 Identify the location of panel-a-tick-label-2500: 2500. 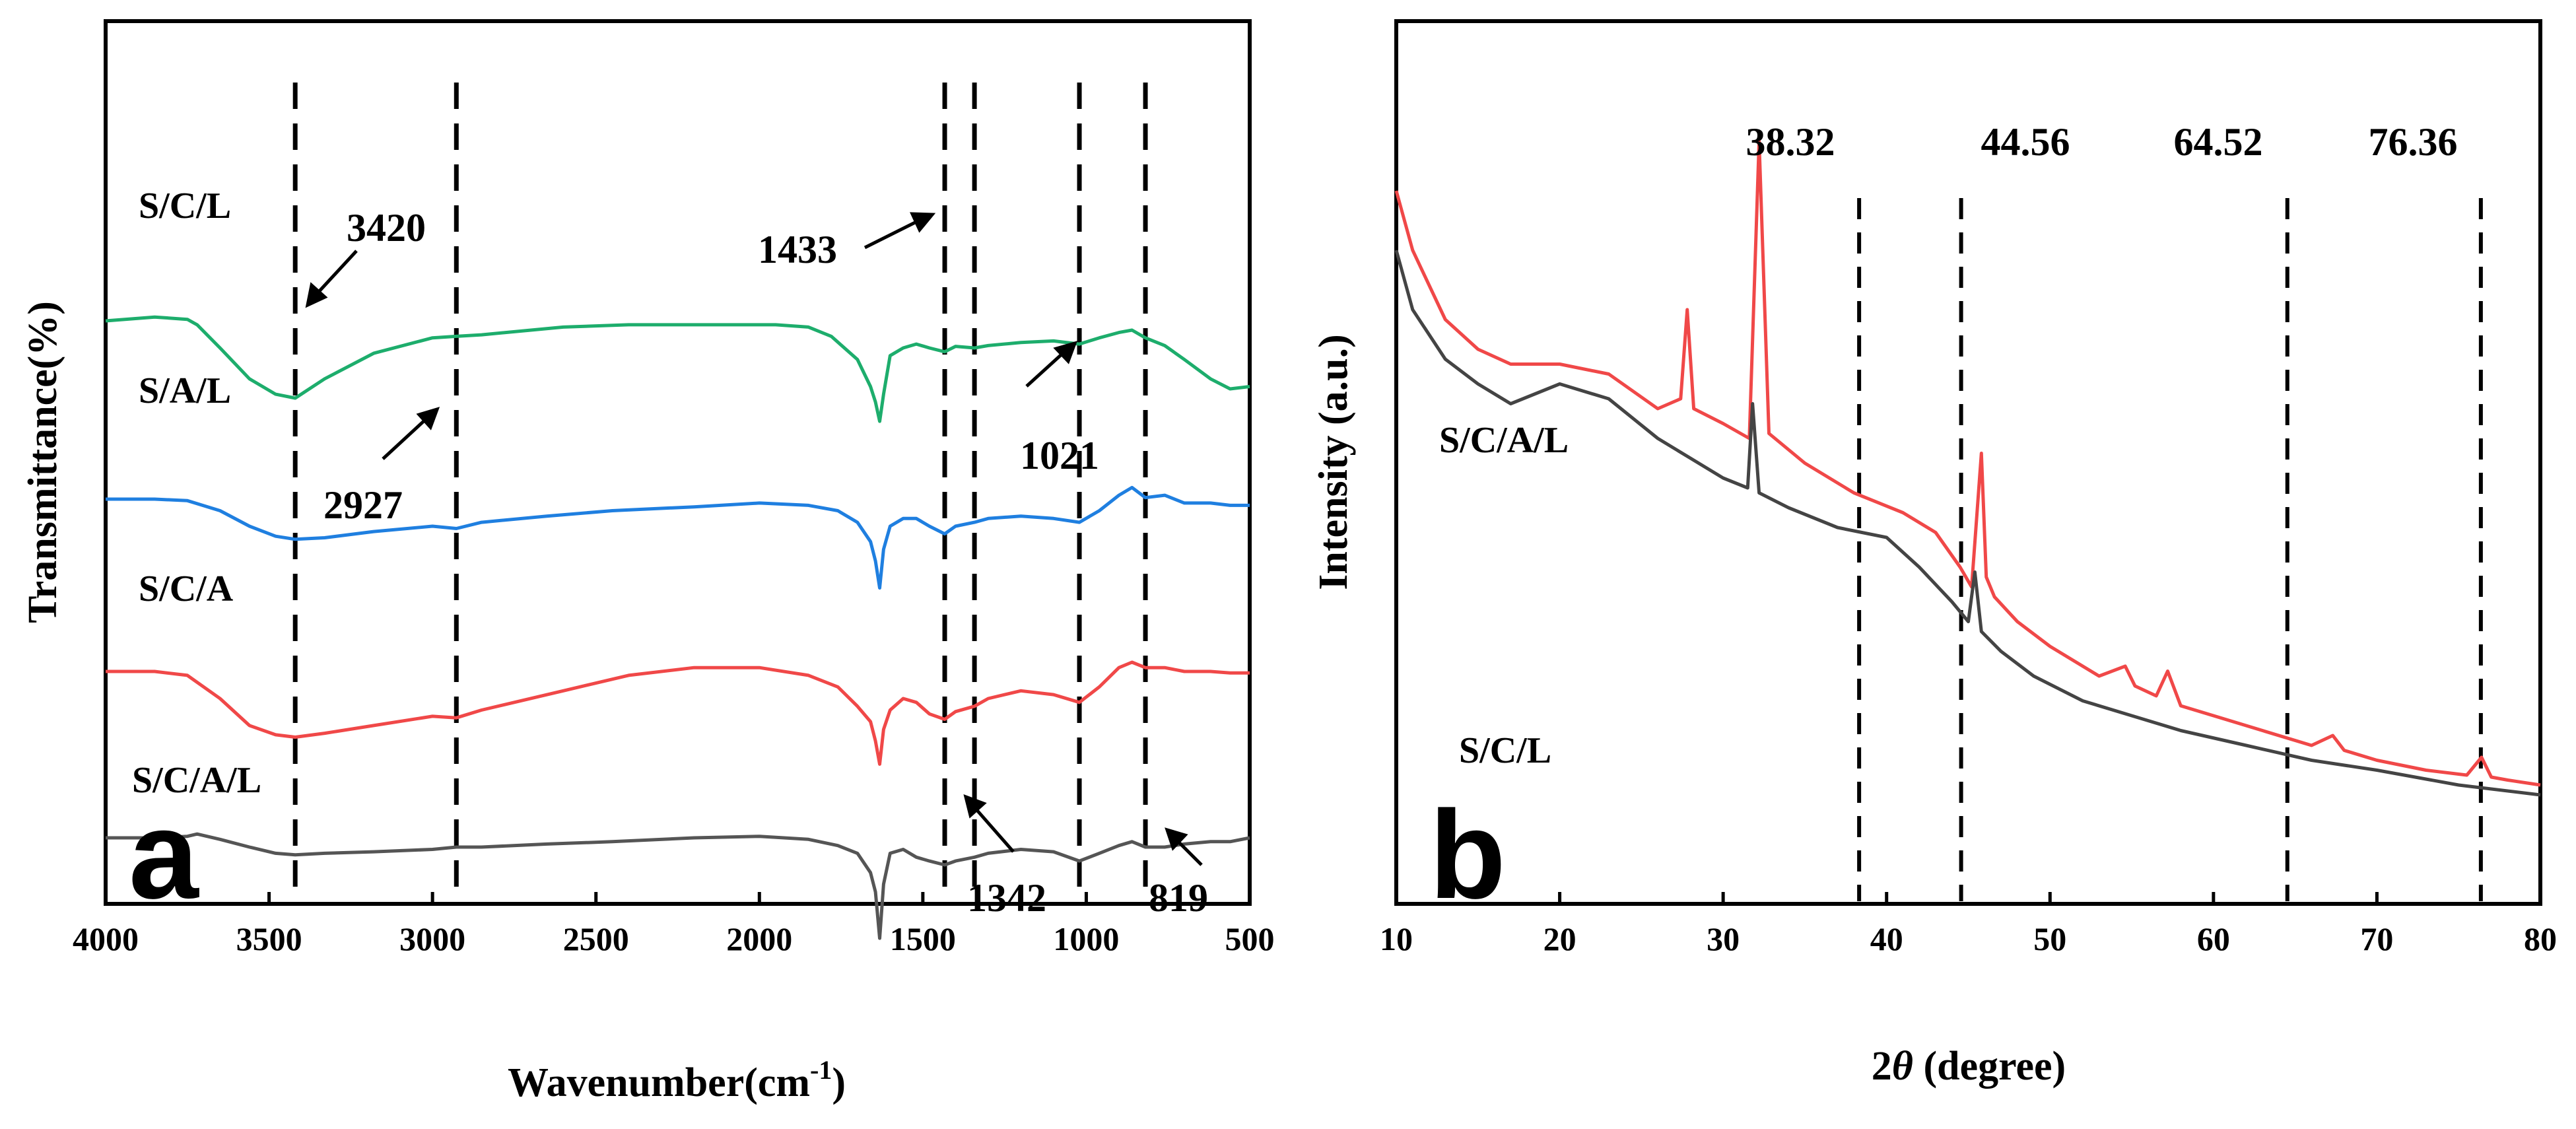
(596, 938).